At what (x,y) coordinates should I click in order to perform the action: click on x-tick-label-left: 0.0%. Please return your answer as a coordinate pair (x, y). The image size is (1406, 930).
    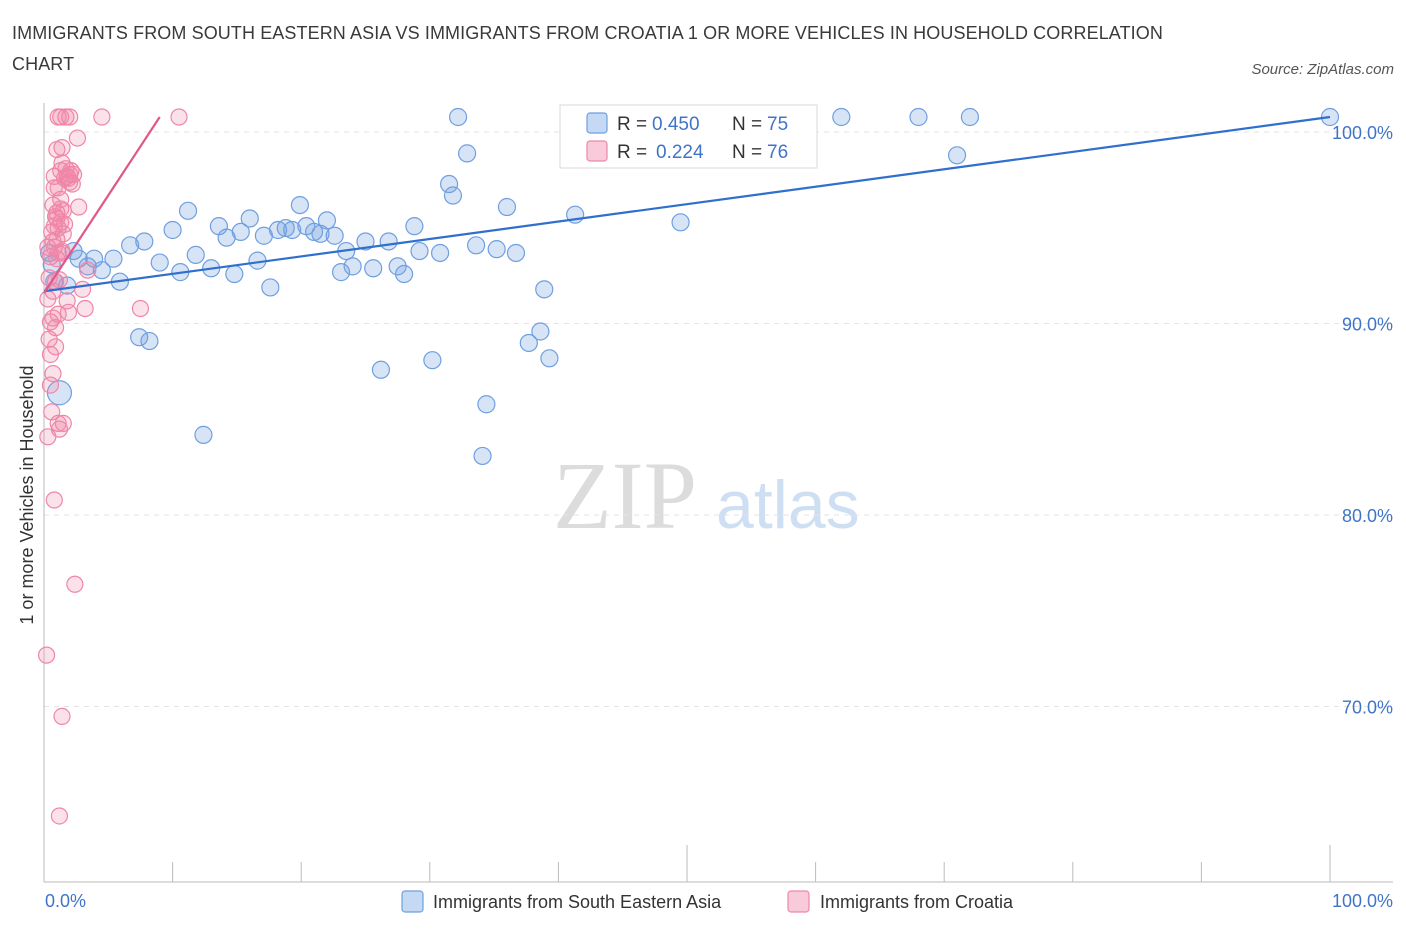
    Looking at the image, I should click on (65, 901).